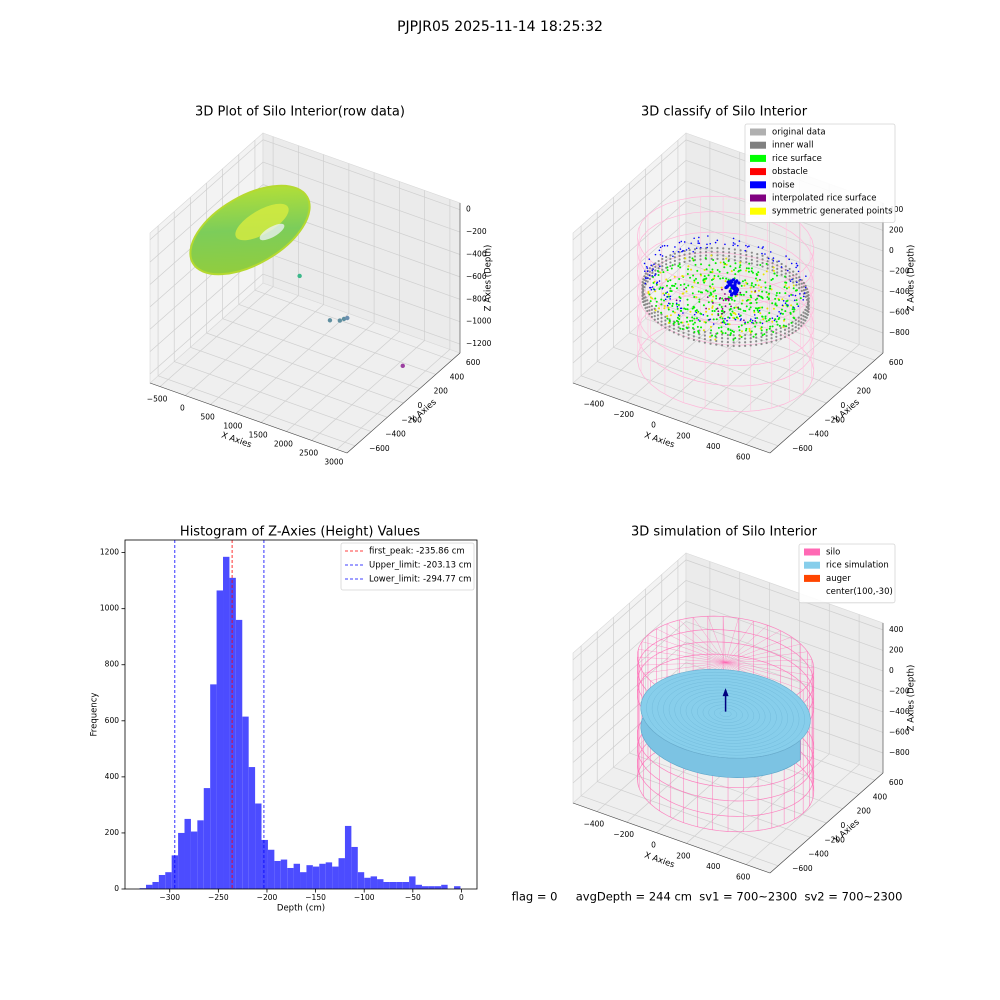 The height and width of the screenshot is (1000, 1000). Describe the element at coordinates (594, 823) in the screenshot. I see `x-tick-label: −400` at that location.